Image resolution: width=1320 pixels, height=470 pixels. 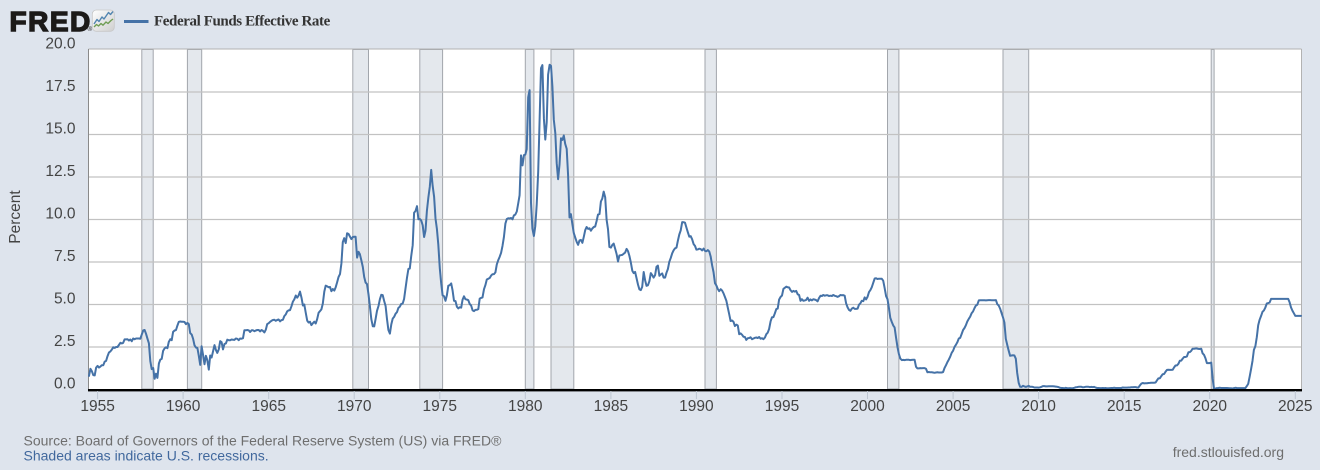 What do you see at coordinates (611, 406) in the screenshot?
I see `svg-text: 1985` at bounding box center [611, 406].